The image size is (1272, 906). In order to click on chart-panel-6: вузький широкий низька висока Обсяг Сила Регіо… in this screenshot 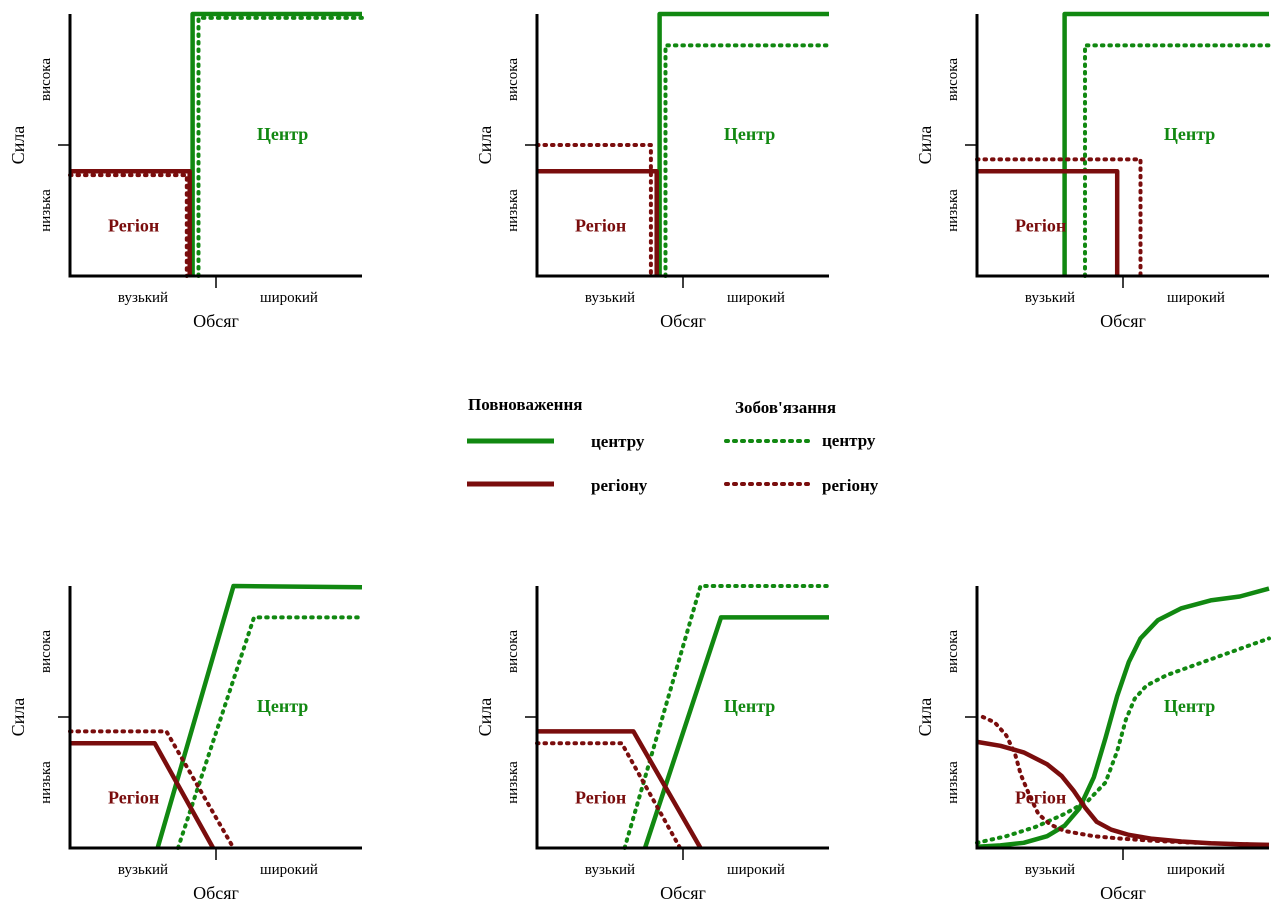, I will do `click(1093, 744)`.